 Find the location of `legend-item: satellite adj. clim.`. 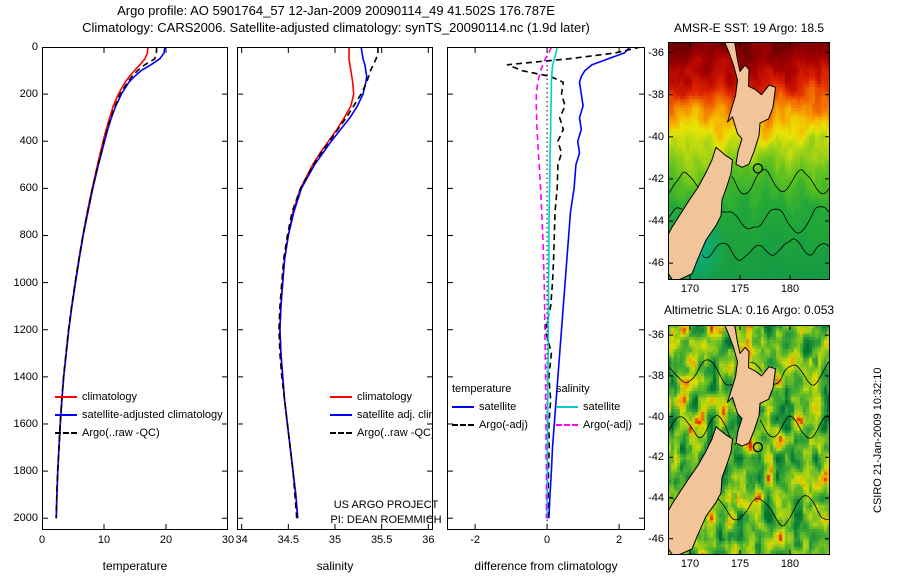

legend-item: satellite adj. clim. is located at coordinates (381, 415).